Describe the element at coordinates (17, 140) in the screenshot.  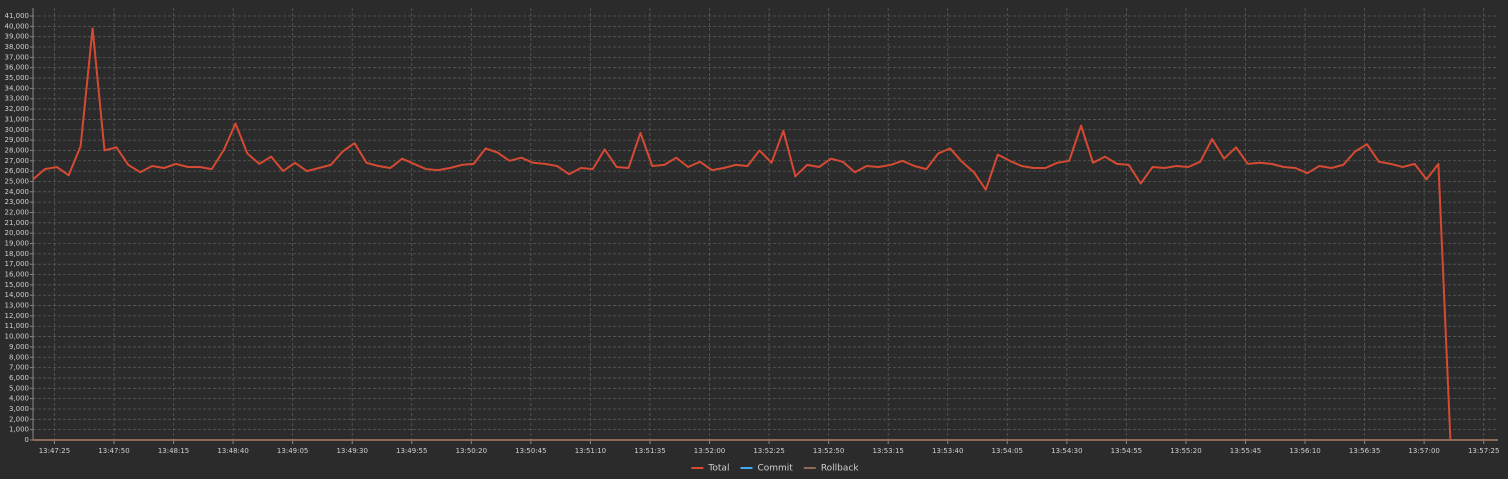
I see `y-tick-label: 29,000` at that location.